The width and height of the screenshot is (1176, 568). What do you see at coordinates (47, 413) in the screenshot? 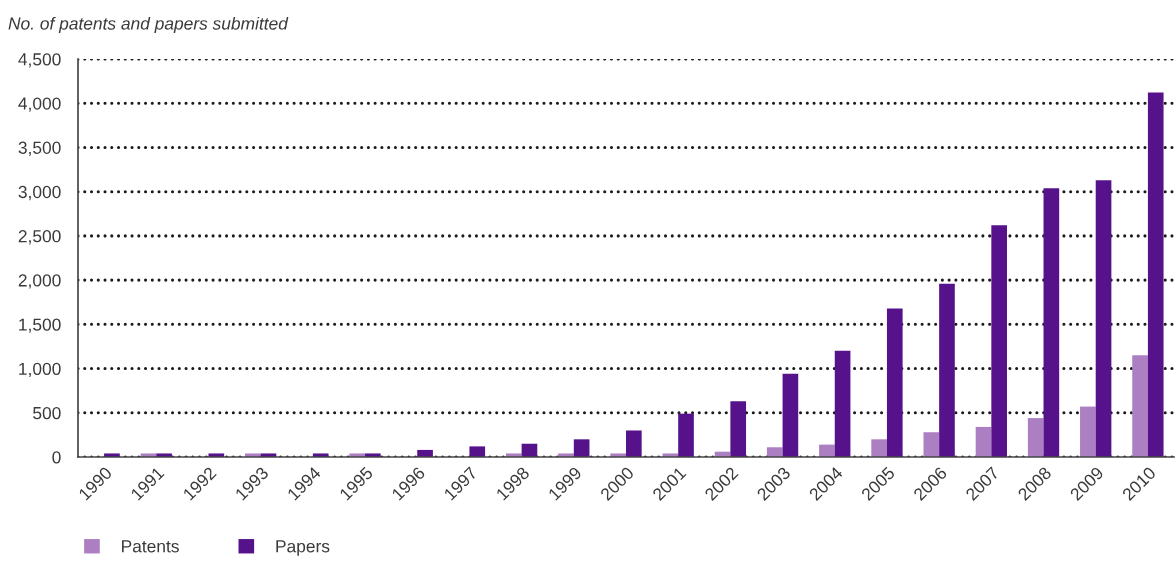
I see `y-tick-label: 500` at bounding box center [47, 413].